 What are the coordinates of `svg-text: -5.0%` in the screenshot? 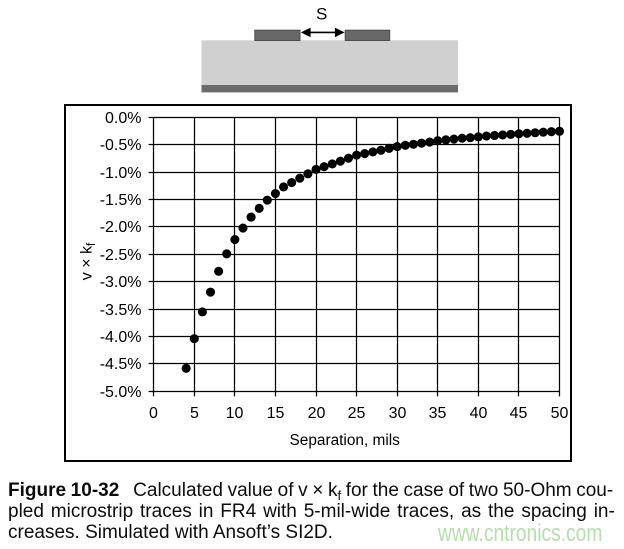 It's located at (121, 392).